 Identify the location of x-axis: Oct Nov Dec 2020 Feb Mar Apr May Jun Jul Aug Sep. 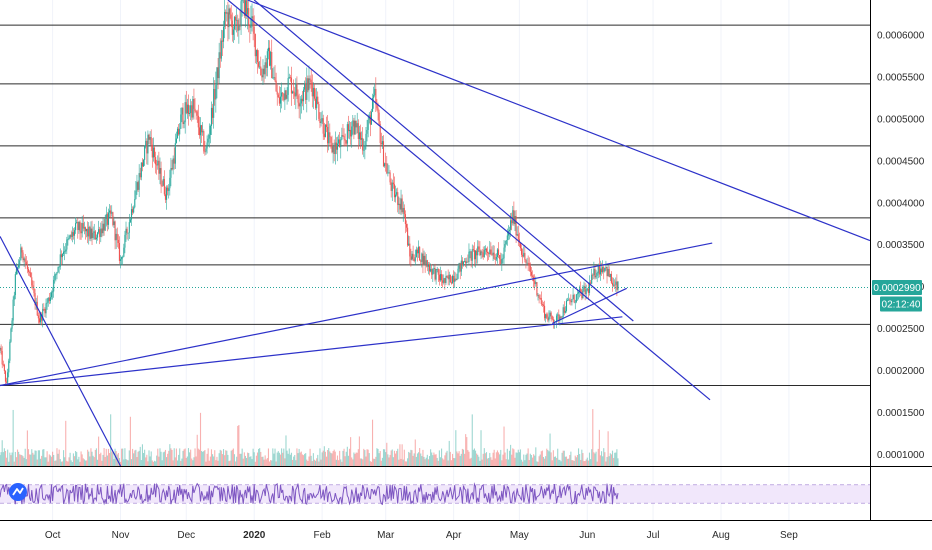
(421, 535).